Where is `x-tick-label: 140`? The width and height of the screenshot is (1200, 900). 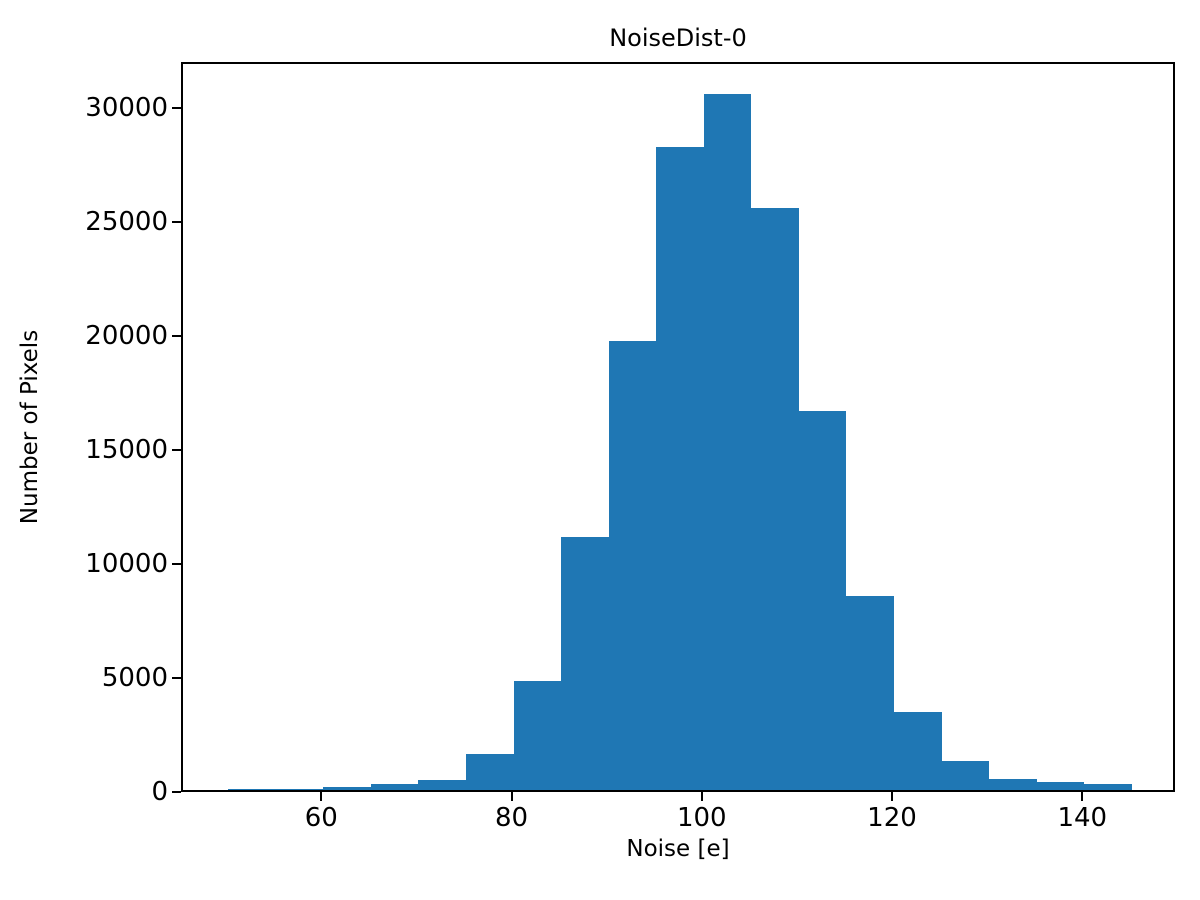 x-tick-label: 140 is located at coordinates (1082, 818).